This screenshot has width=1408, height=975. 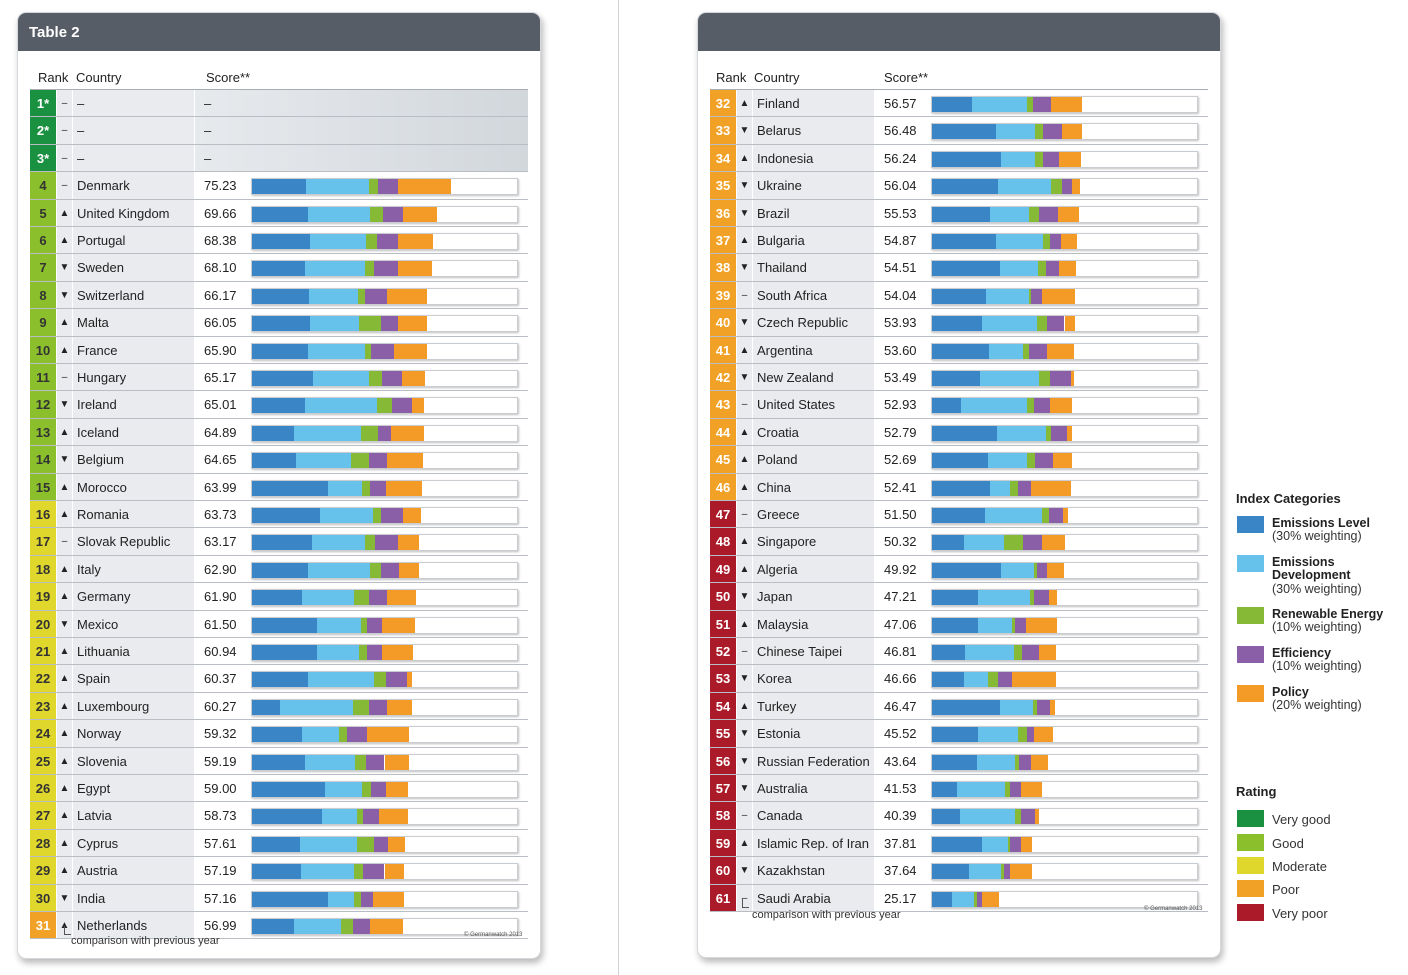 I want to click on rank-cell: 4, so click(x=43, y=186).